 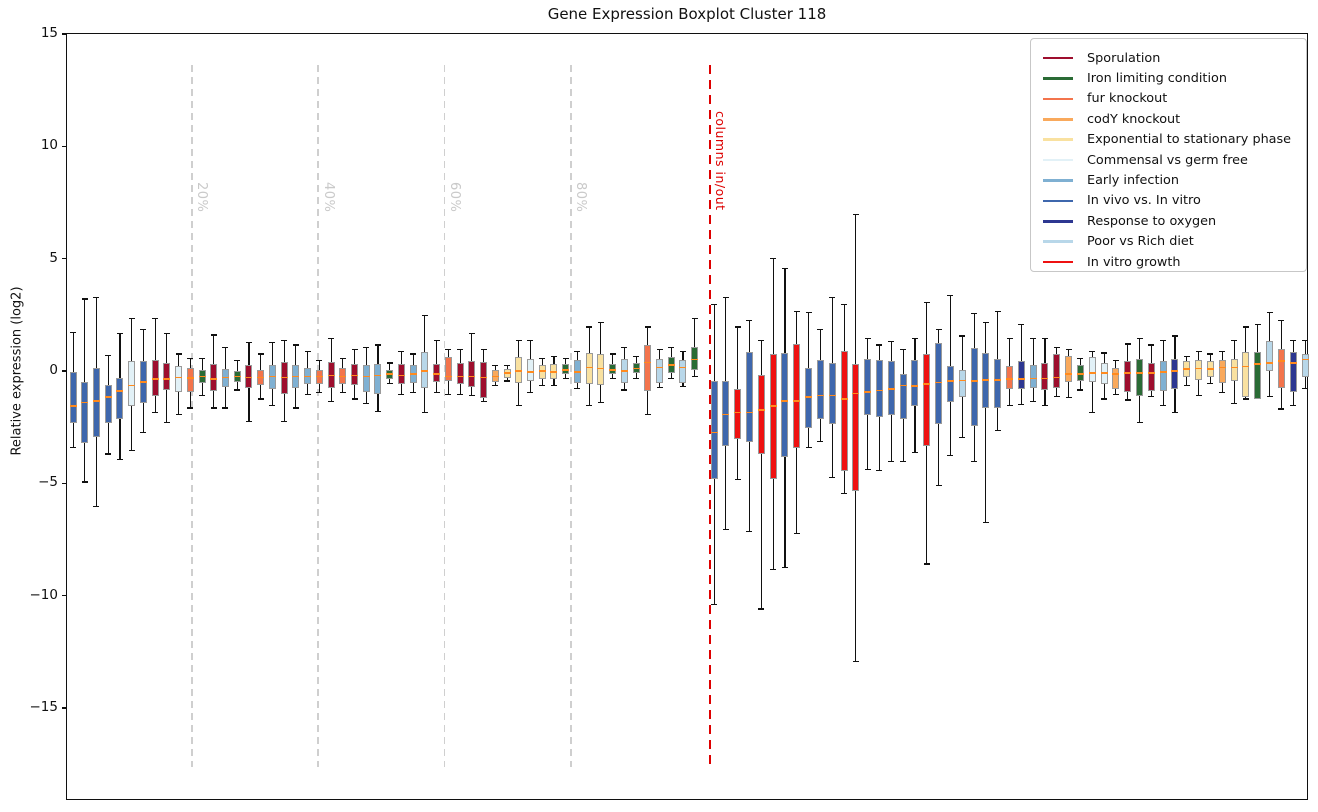 What do you see at coordinates (761, 474) in the screenshot?
I see `box-whisker` at bounding box center [761, 474].